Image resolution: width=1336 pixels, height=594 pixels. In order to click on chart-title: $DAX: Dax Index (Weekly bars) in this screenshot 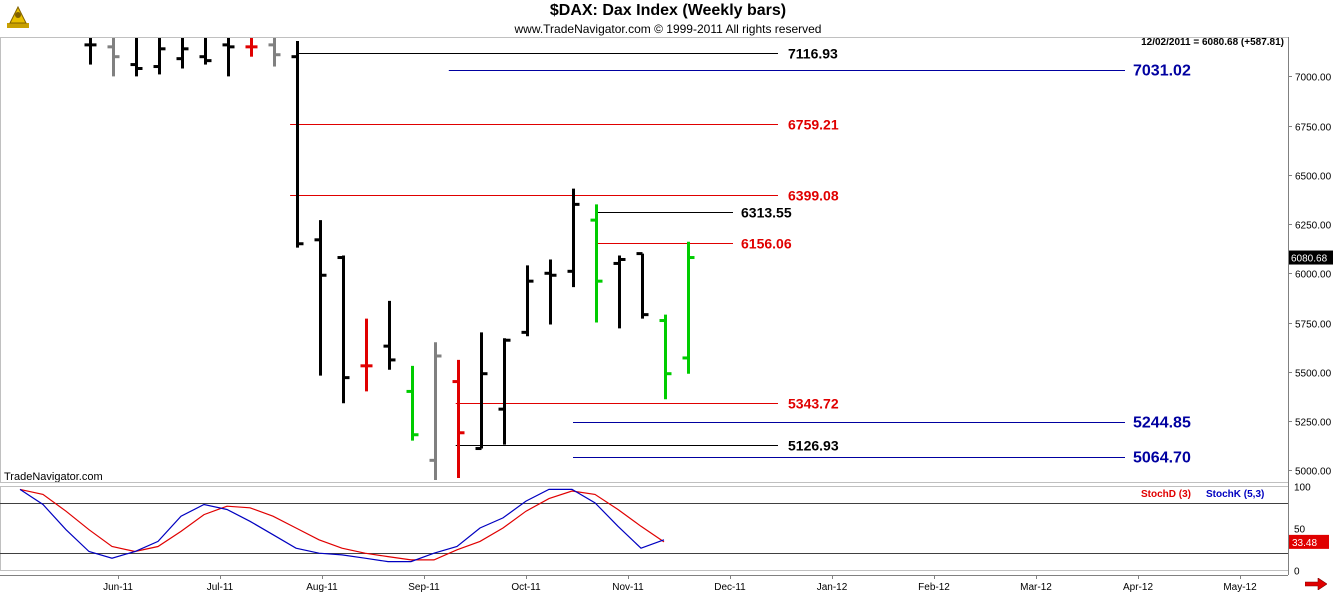, I will do `click(668, 10)`.